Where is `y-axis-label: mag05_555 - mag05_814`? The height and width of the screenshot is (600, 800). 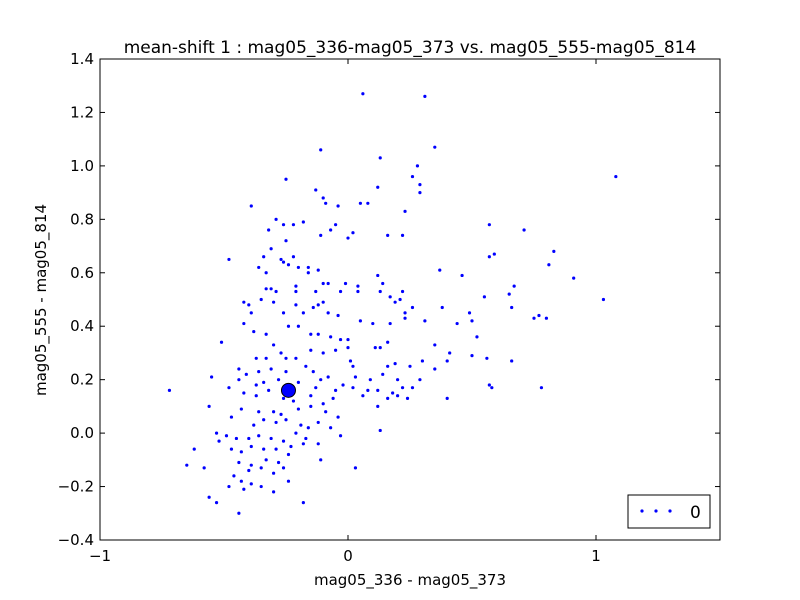
y-axis-label: mag05_555 - mag05_814 is located at coordinates (41, 300).